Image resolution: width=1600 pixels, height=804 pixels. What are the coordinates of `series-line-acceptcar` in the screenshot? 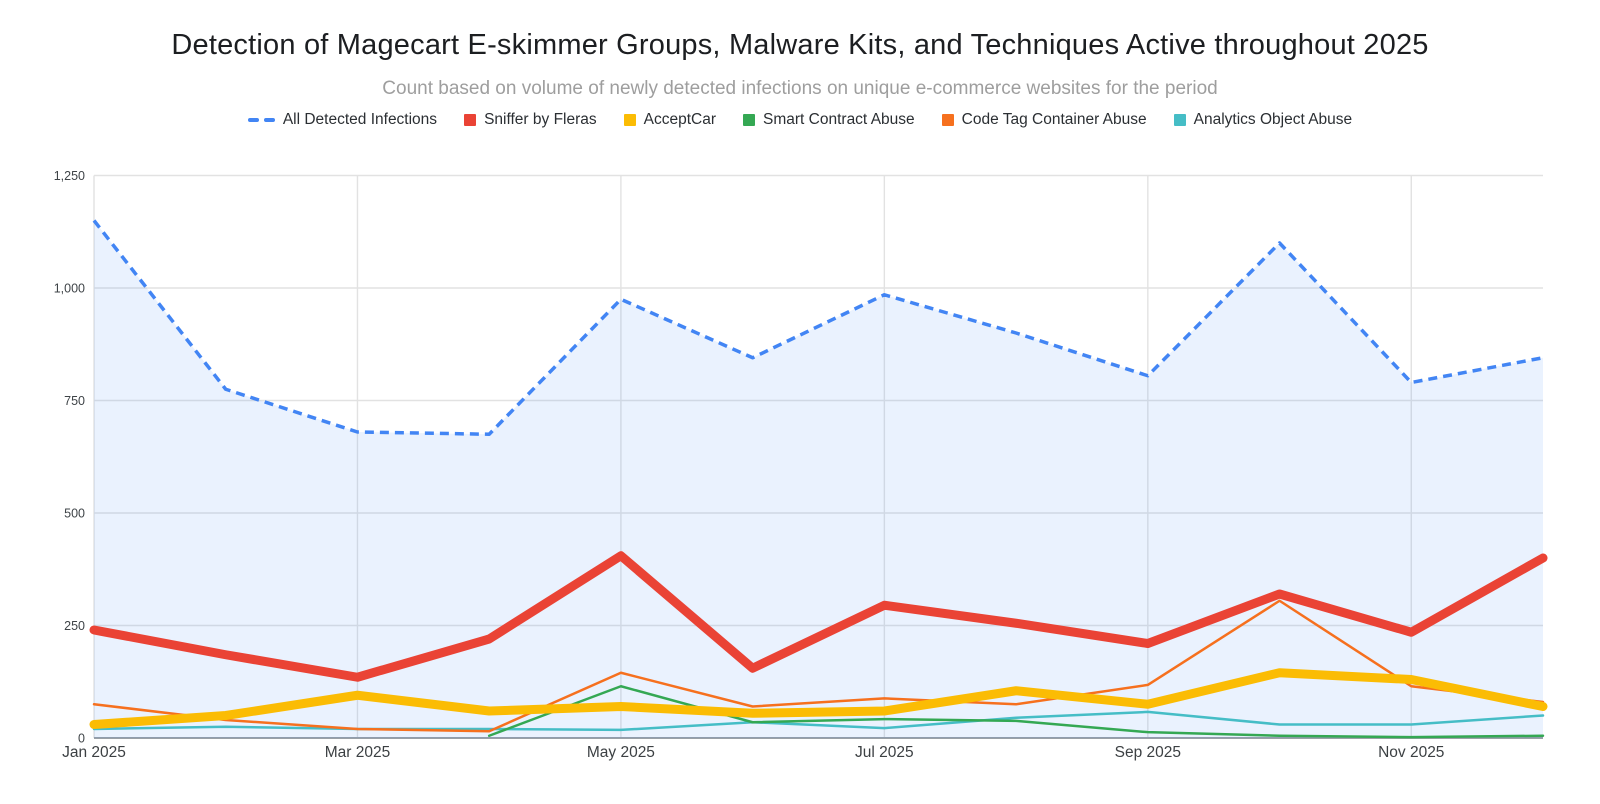 It's located at (818, 698).